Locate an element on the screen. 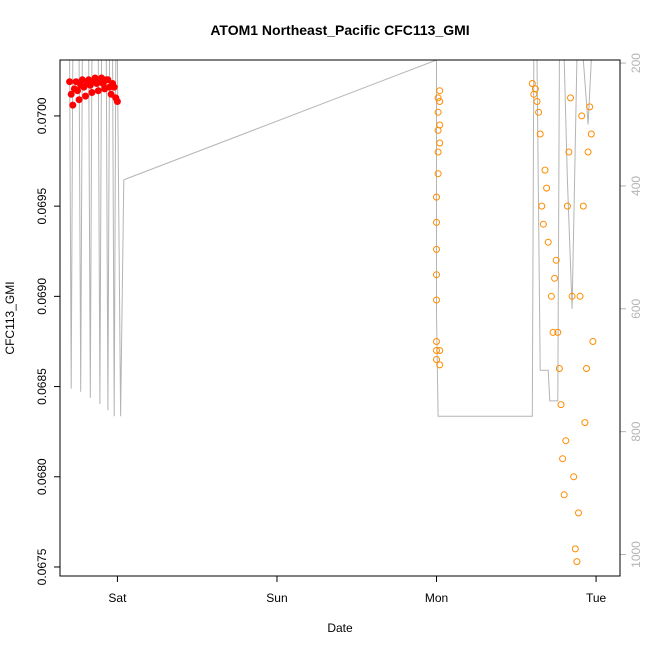 The height and width of the screenshot is (655, 650). chart-title: ATOM1 Northeast_Pacific CFC113_GMI is located at coordinates (339, 30).